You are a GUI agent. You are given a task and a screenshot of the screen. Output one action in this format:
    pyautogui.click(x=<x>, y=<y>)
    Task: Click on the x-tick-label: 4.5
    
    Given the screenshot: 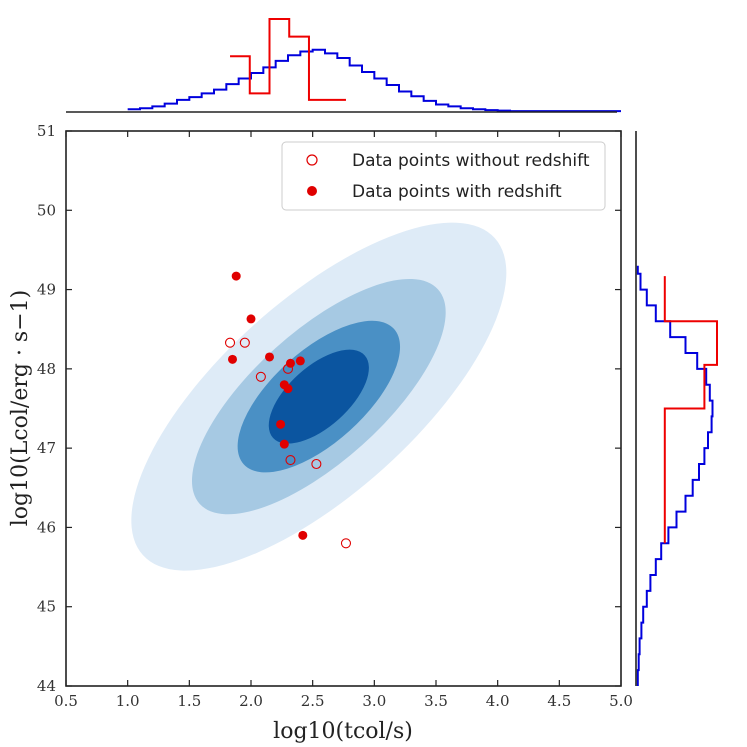 What is the action you would take?
    pyautogui.click(x=559, y=701)
    